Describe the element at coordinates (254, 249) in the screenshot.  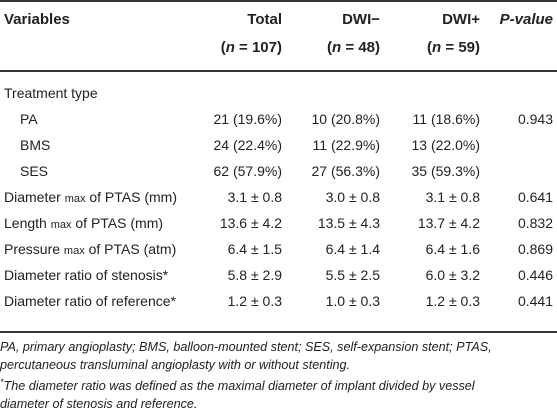
I see `cell-total-pressure-max: 6.4 ± 1.5` at that location.